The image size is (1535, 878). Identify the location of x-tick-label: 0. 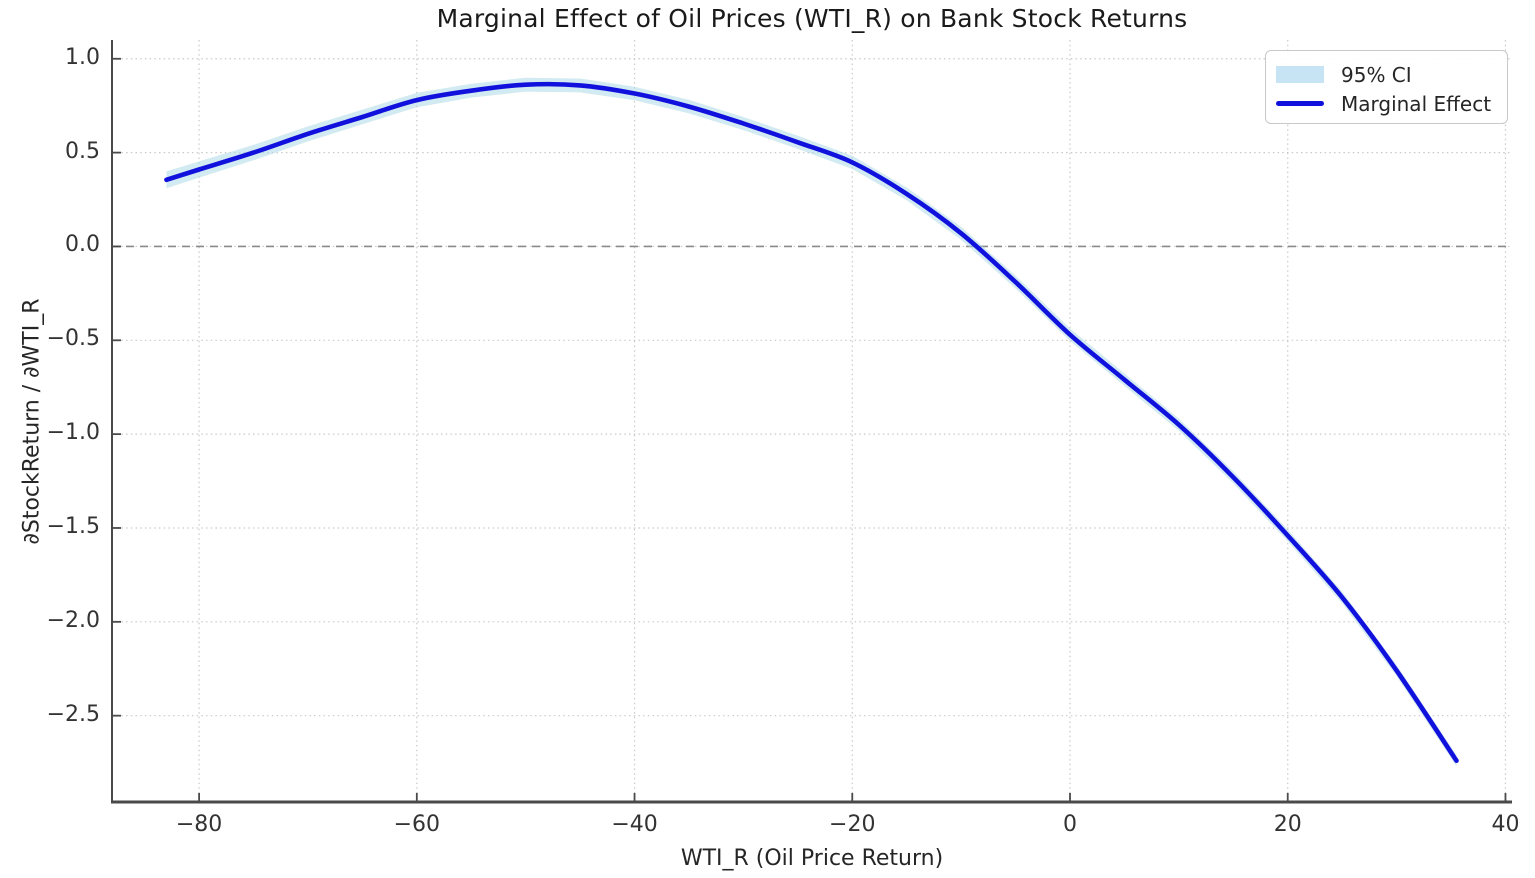
(1070, 824).